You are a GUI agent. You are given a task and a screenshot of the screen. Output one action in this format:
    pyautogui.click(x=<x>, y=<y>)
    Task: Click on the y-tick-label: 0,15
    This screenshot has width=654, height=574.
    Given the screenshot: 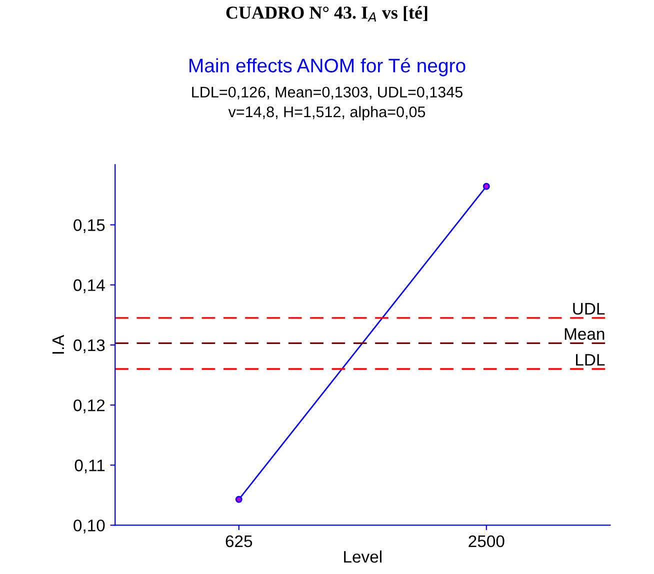 What is the action you would take?
    pyautogui.click(x=89, y=226)
    